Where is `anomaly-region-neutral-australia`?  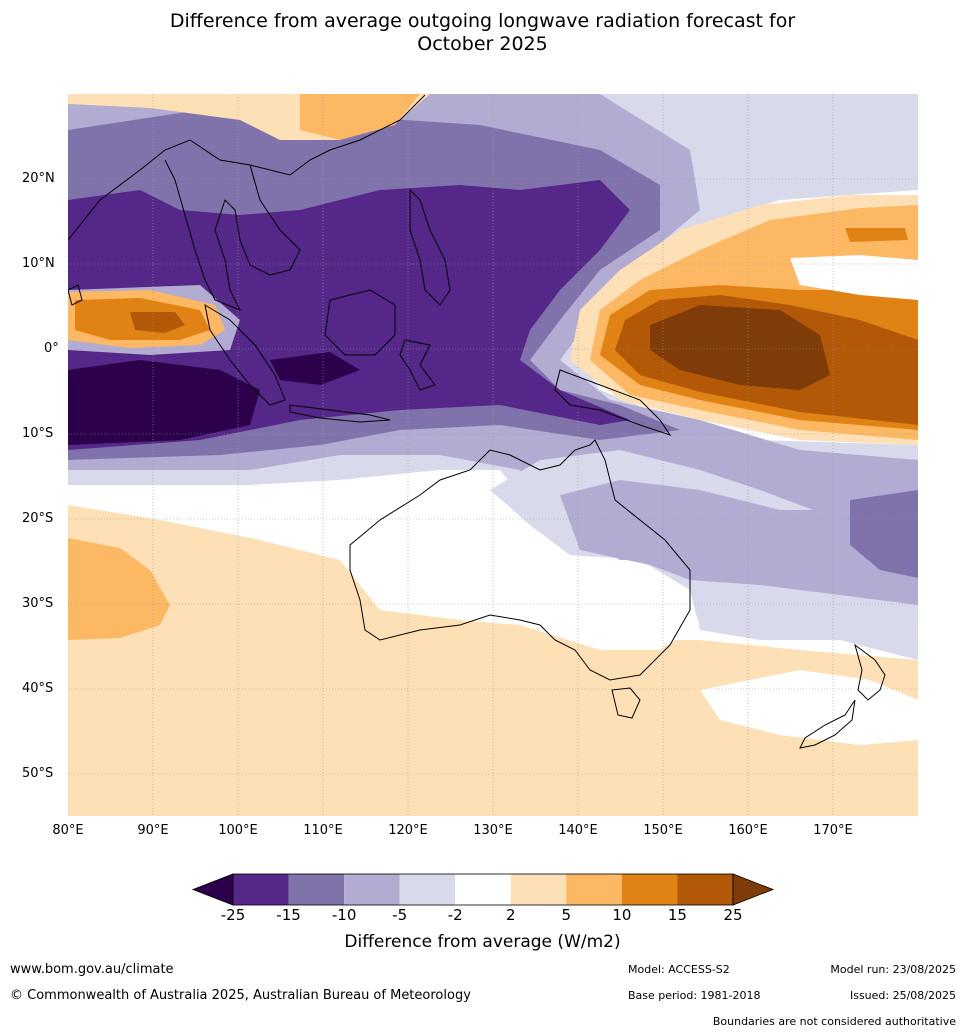 anomaly-region-neutral-australia is located at coordinates (384, 560).